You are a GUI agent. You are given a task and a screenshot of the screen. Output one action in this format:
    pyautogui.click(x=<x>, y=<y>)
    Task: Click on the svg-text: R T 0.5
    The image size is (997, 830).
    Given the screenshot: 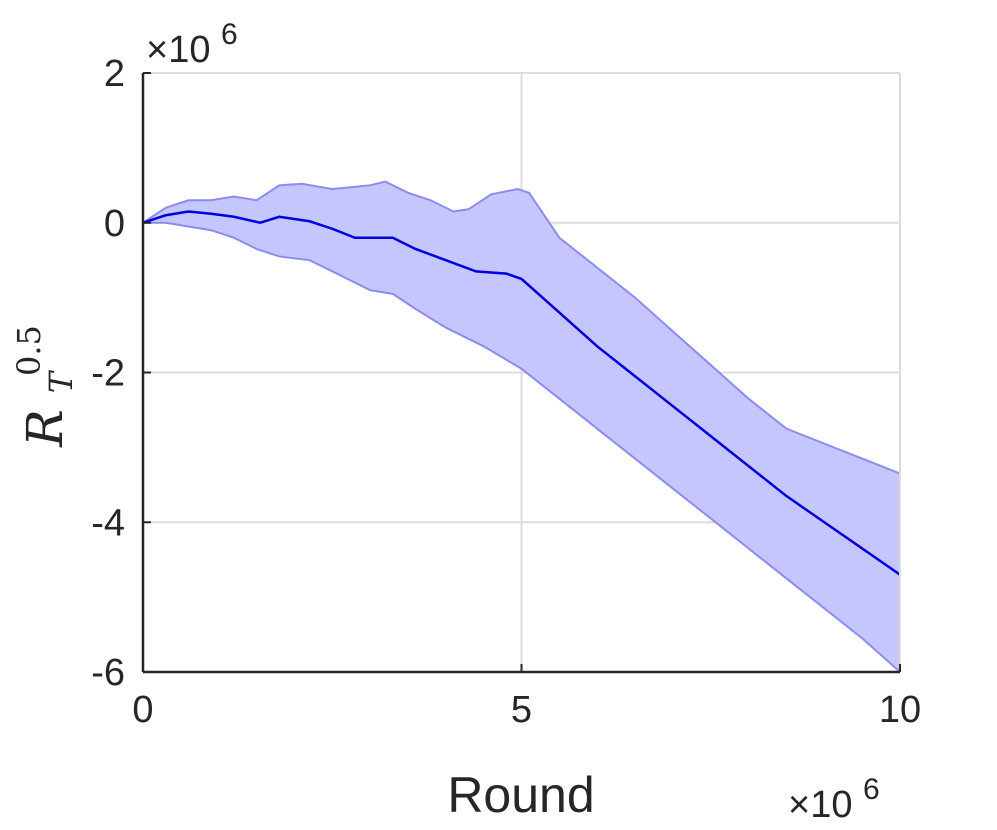 What is the action you would take?
    pyautogui.click(x=47, y=386)
    